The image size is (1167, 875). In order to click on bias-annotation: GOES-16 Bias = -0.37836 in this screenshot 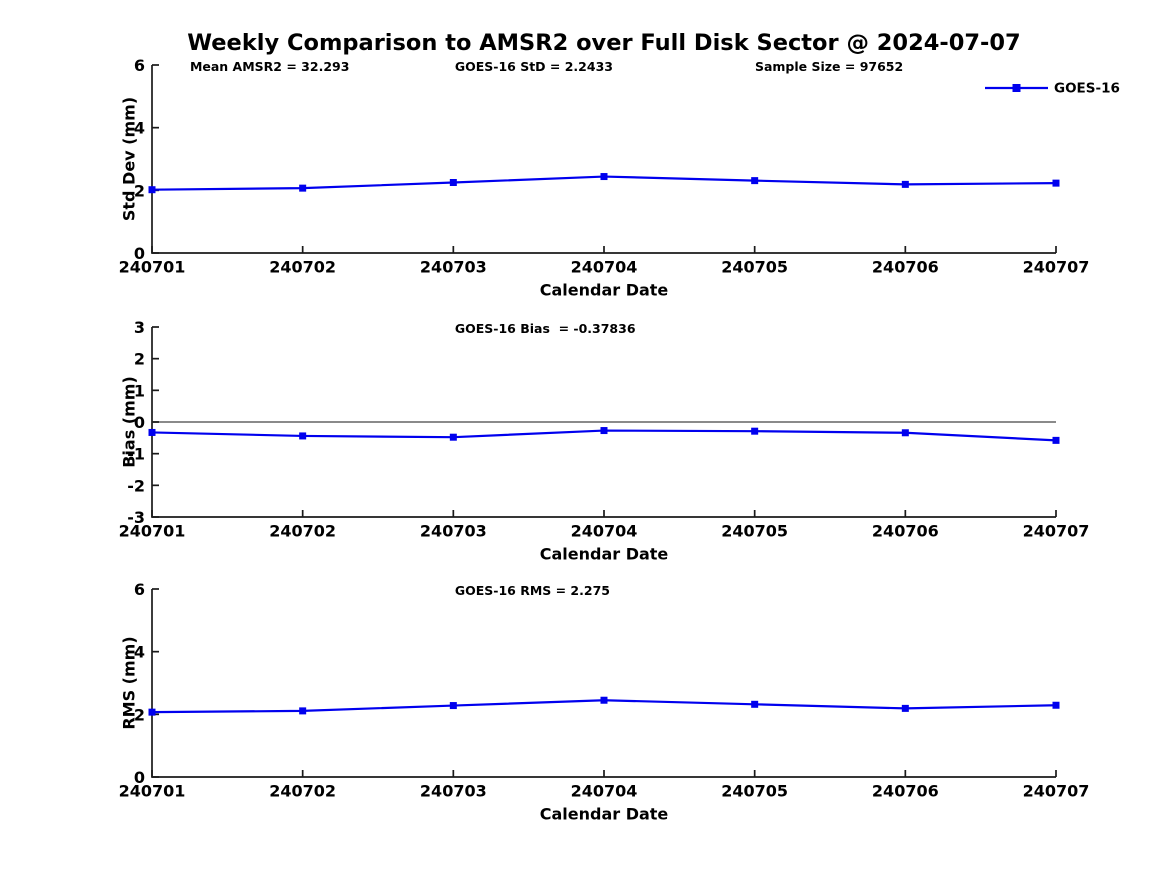, I will do `click(545, 328)`.